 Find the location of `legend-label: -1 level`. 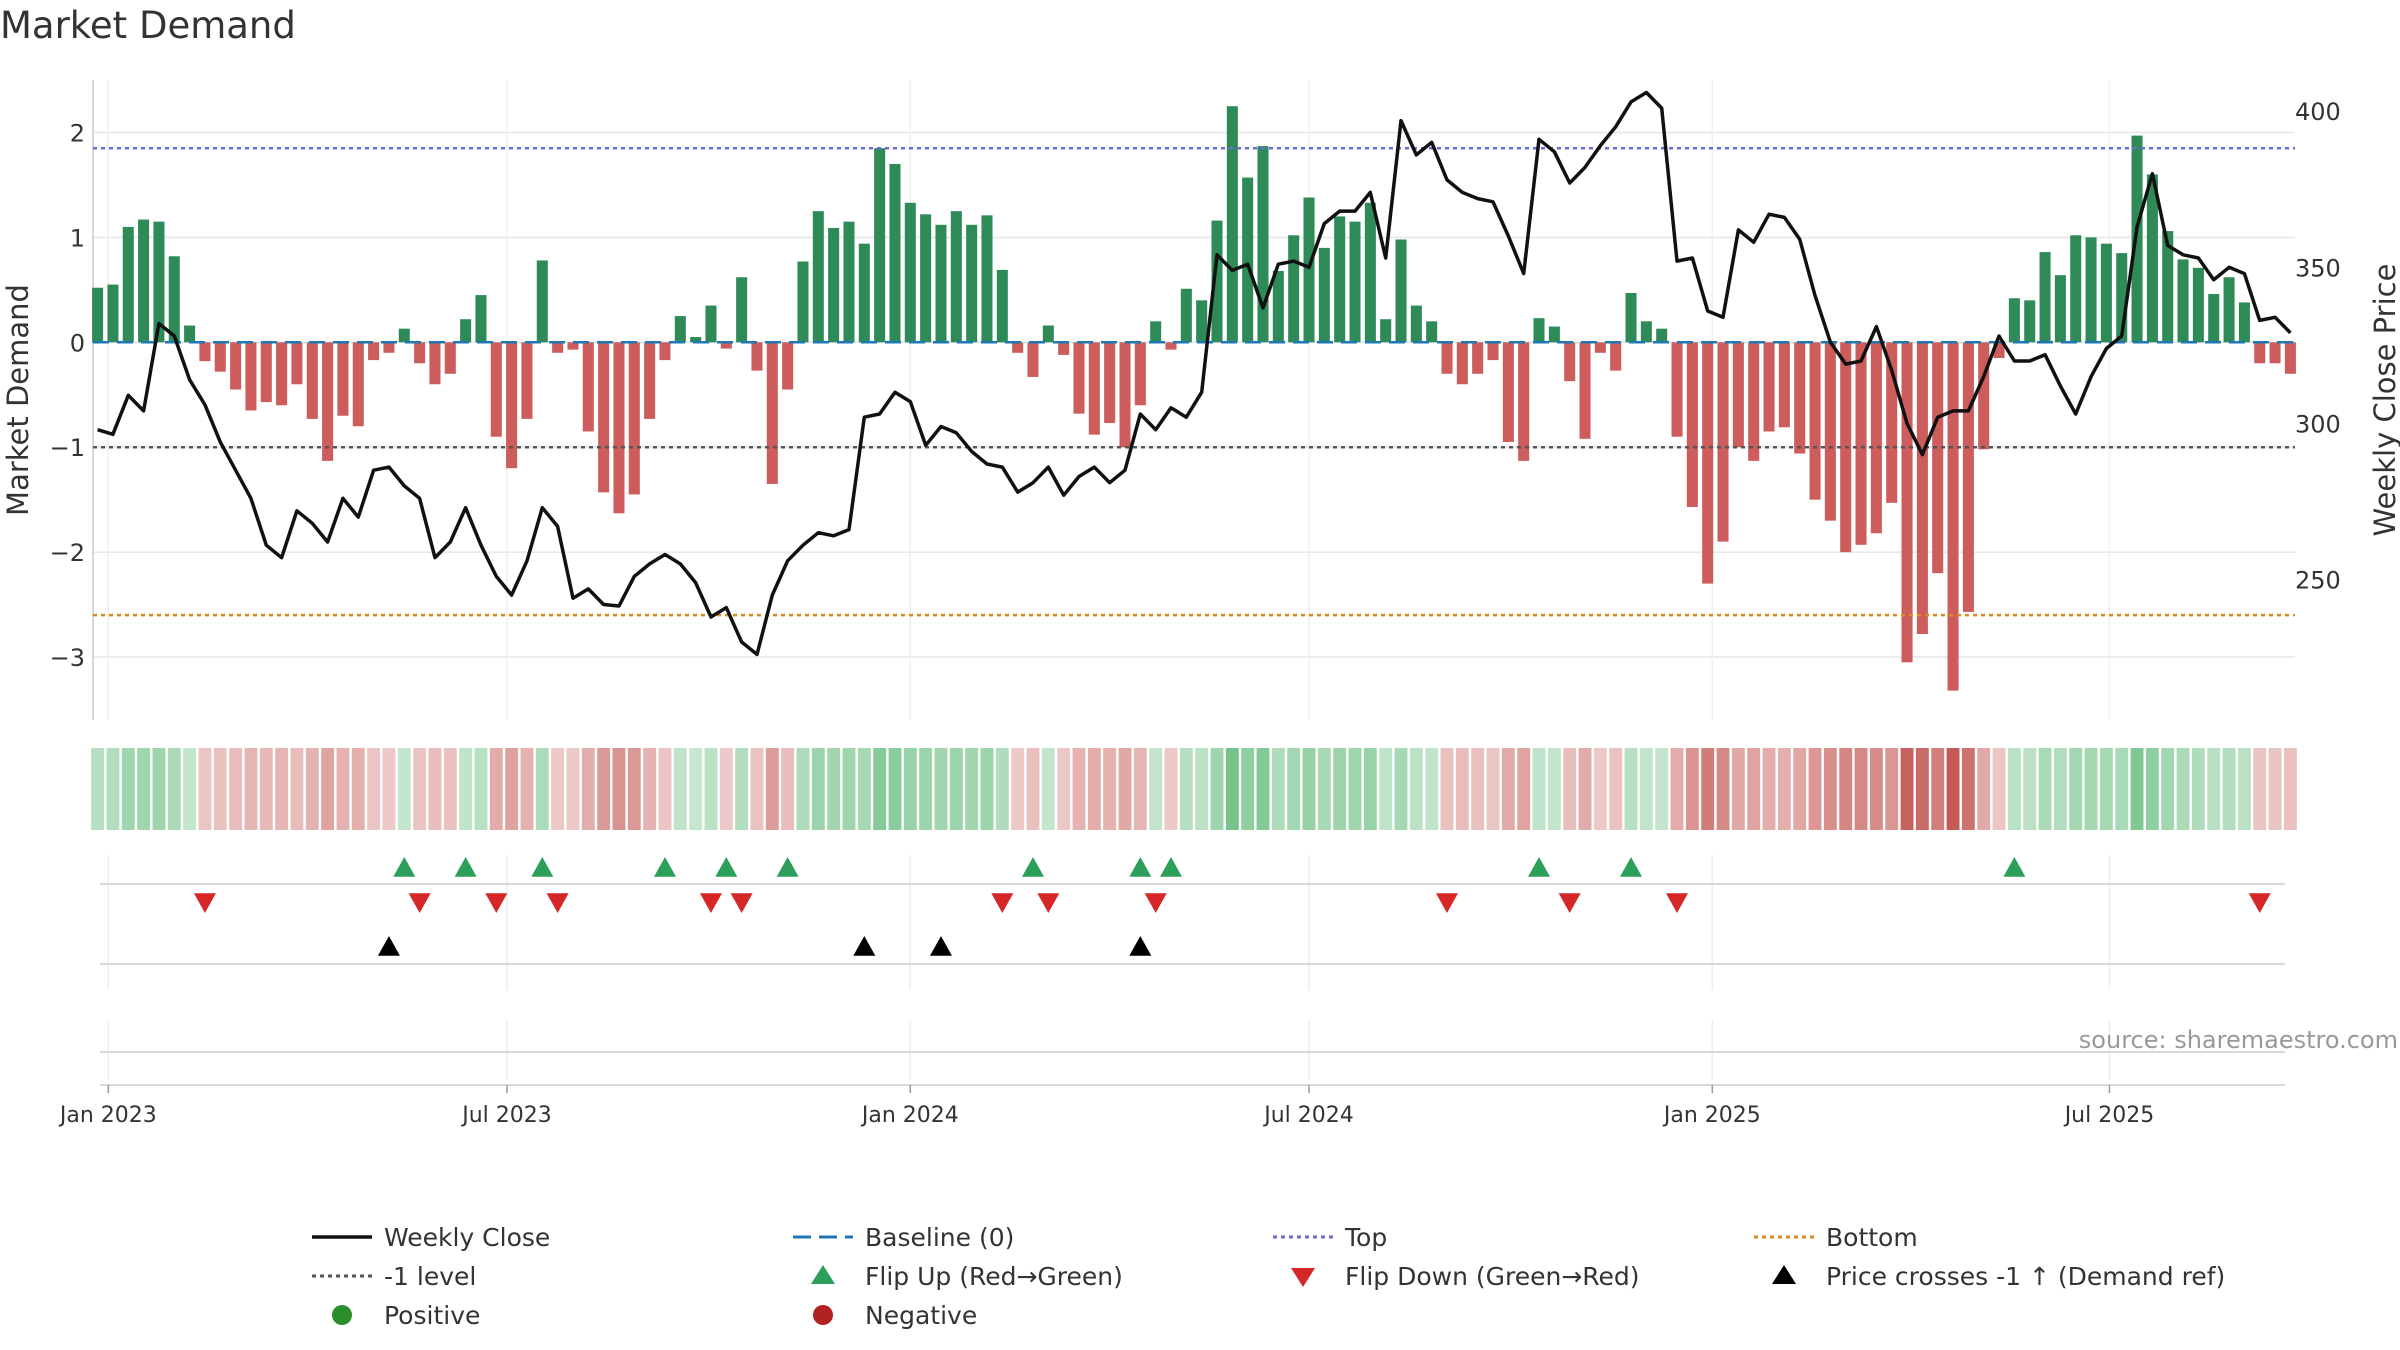

legend-label: -1 level is located at coordinates (430, 1276).